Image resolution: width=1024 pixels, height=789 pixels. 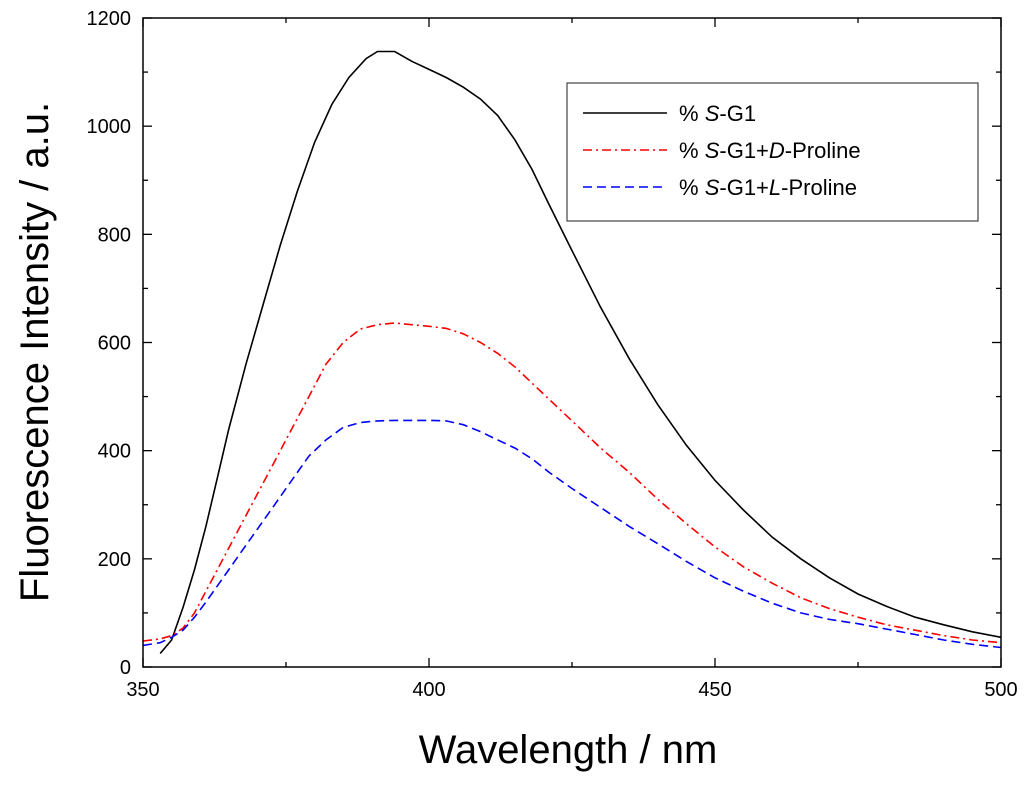 What do you see at coordinates (114, 452) in the screenshot?
I see `y-tick-label: 400` at bounding box center [114, 452].